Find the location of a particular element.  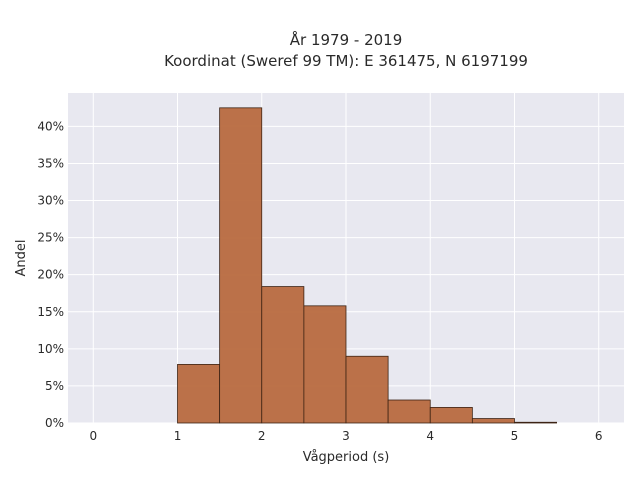

y-tick-label: 25% is located at coordinates (50, 238).